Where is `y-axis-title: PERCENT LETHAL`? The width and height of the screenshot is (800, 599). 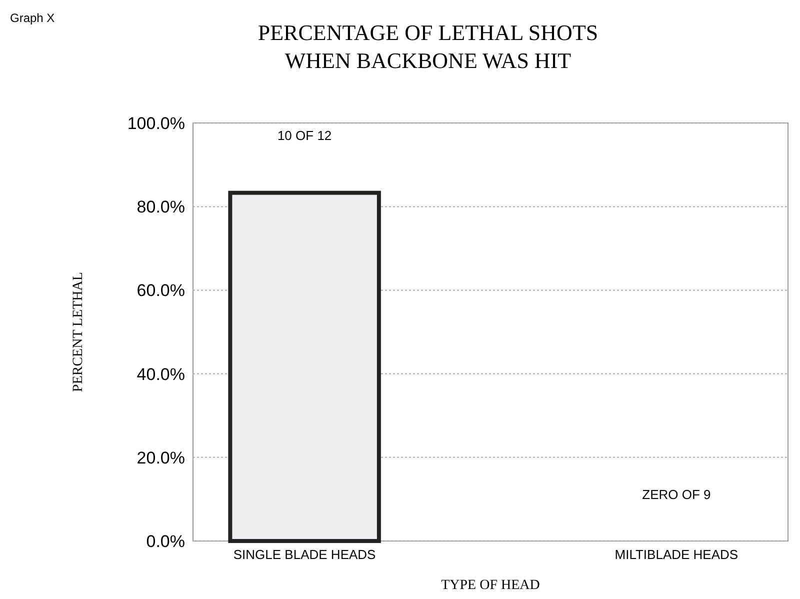
y-axis-title: PERCENT LETHAL is located at coordinates (78, 332).